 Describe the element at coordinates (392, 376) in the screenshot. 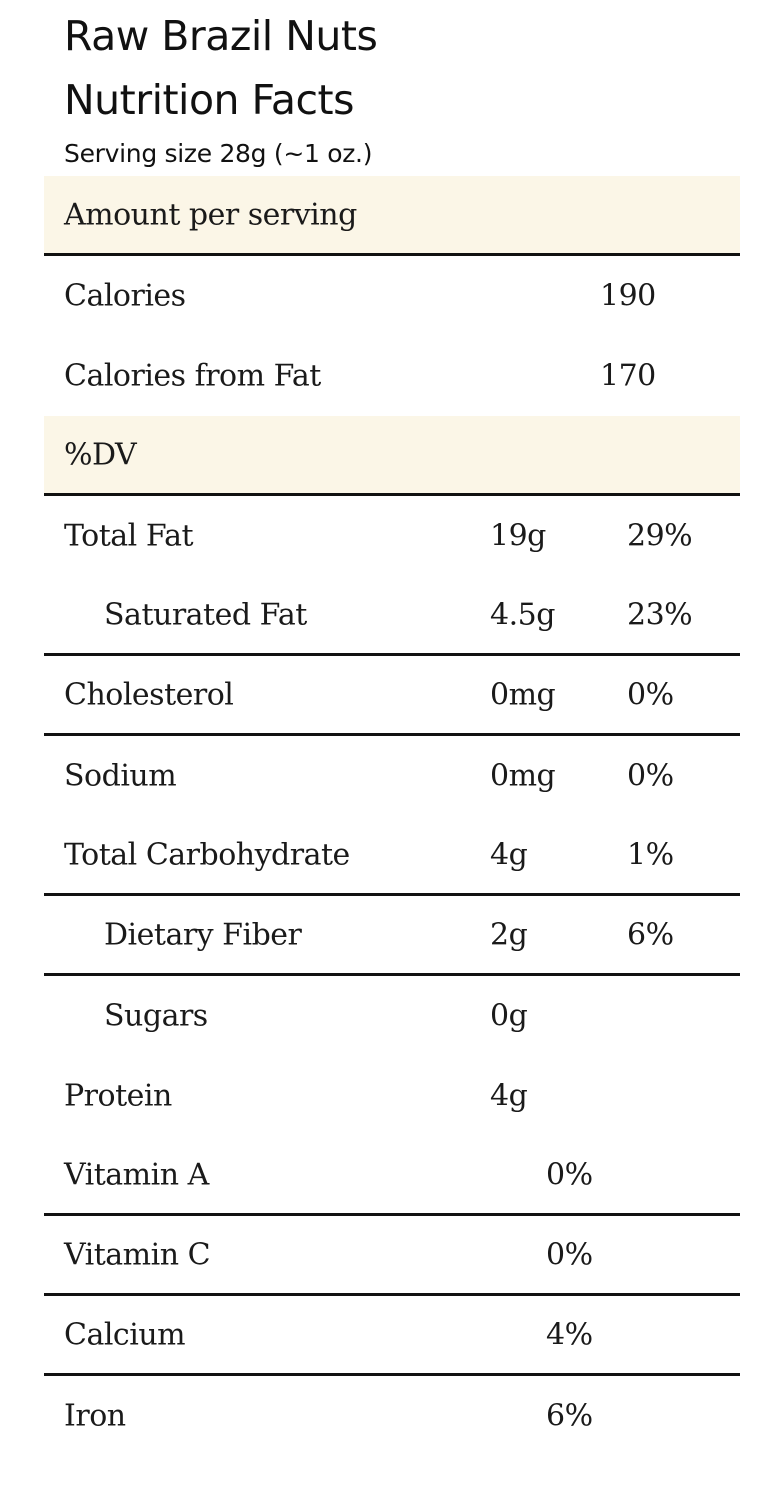

I see `calories-from-fat-row: Calories from Fat 170` at that location.